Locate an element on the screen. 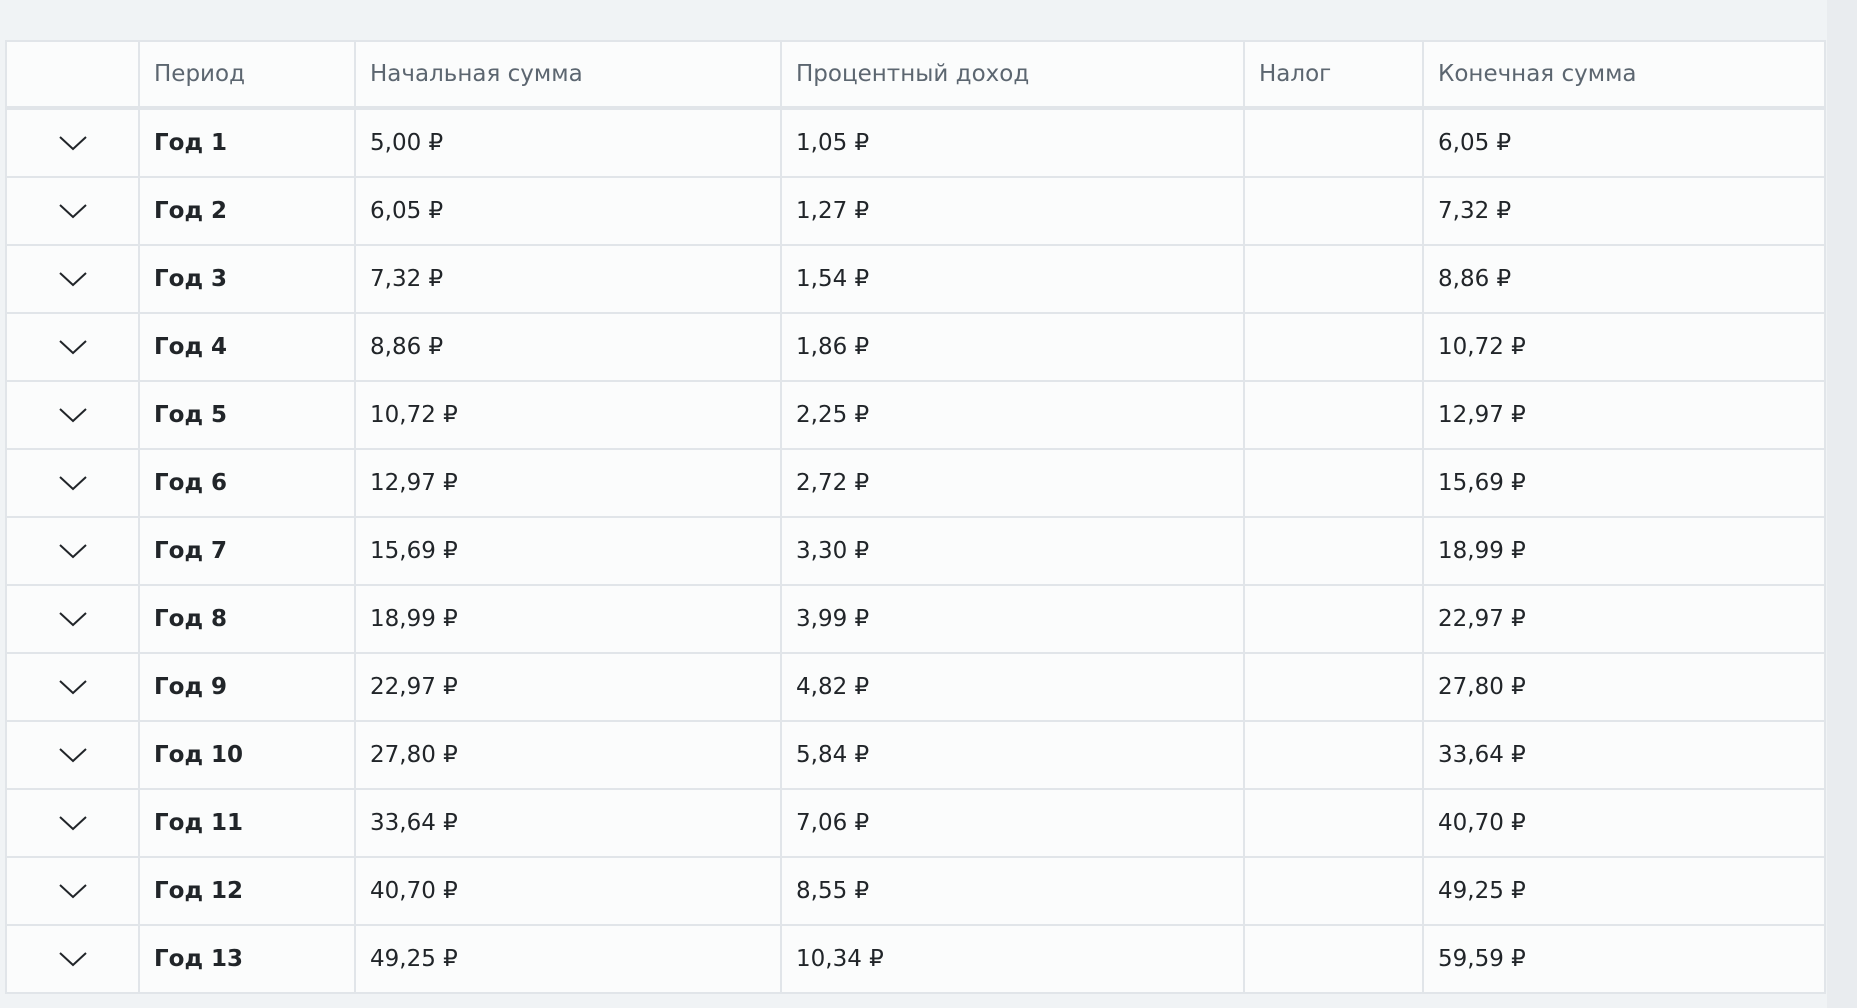 The width and height of the screenshot is (1857, 1008). interest-income-cell: 3,30 ₽ is located at coordinates (1012, 551).